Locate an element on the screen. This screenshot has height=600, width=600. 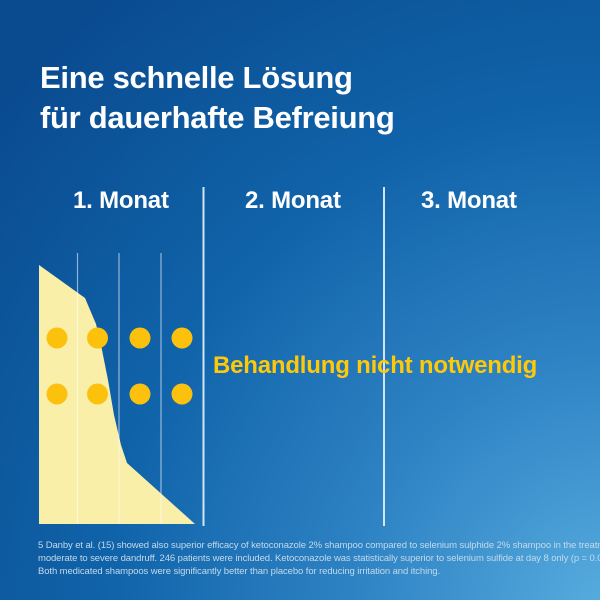
headline-line-1: Eine schnelle Lösung is located at coordinates (196, 77).